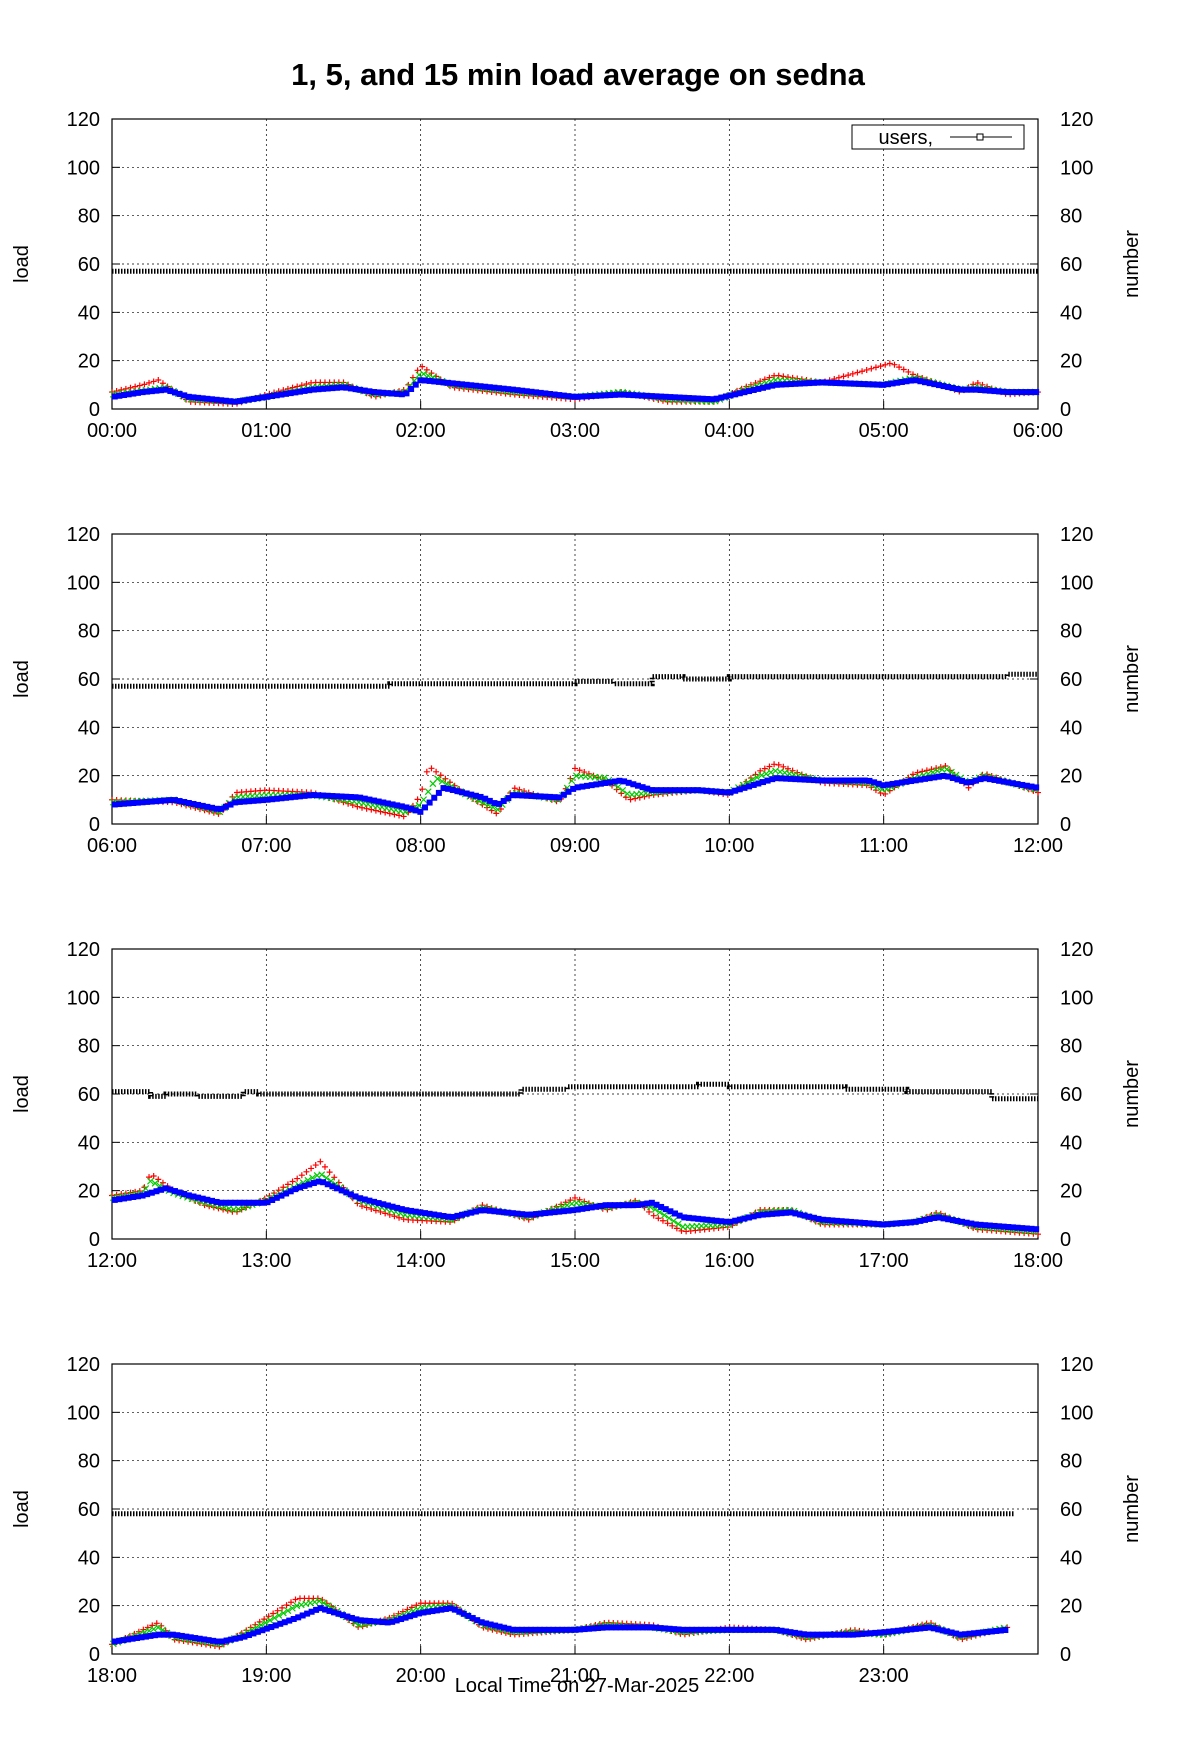 This screenshot has width=1200, height=1763. What do you see at coordinates (575, 680) in the screenshot?
I see `series-users` at bounding box center [575, 680].